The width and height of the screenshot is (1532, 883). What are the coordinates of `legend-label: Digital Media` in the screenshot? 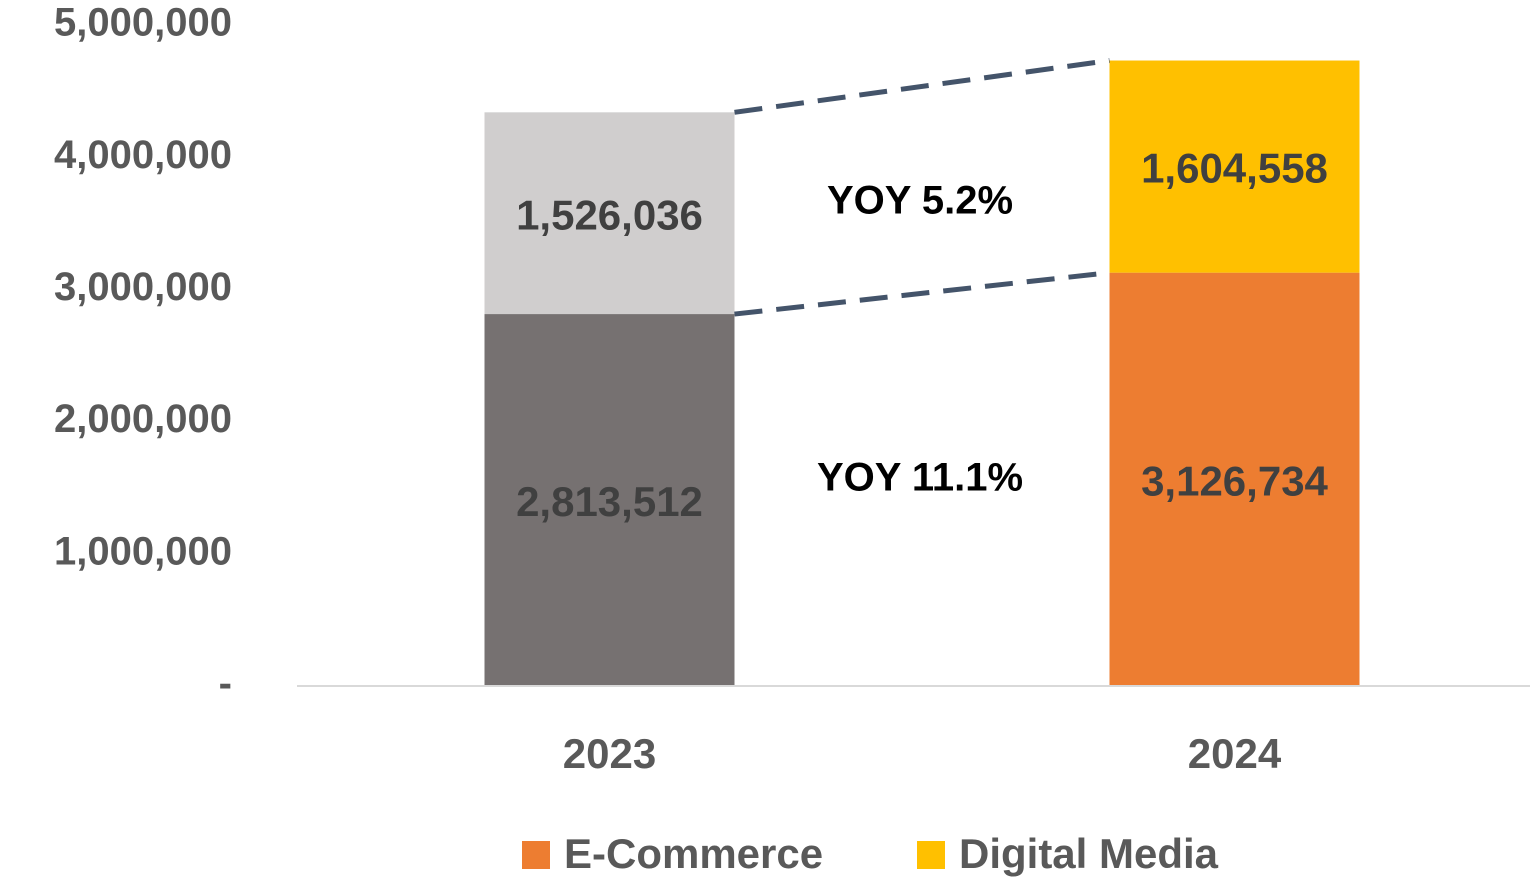 It's located at (1089, 853).